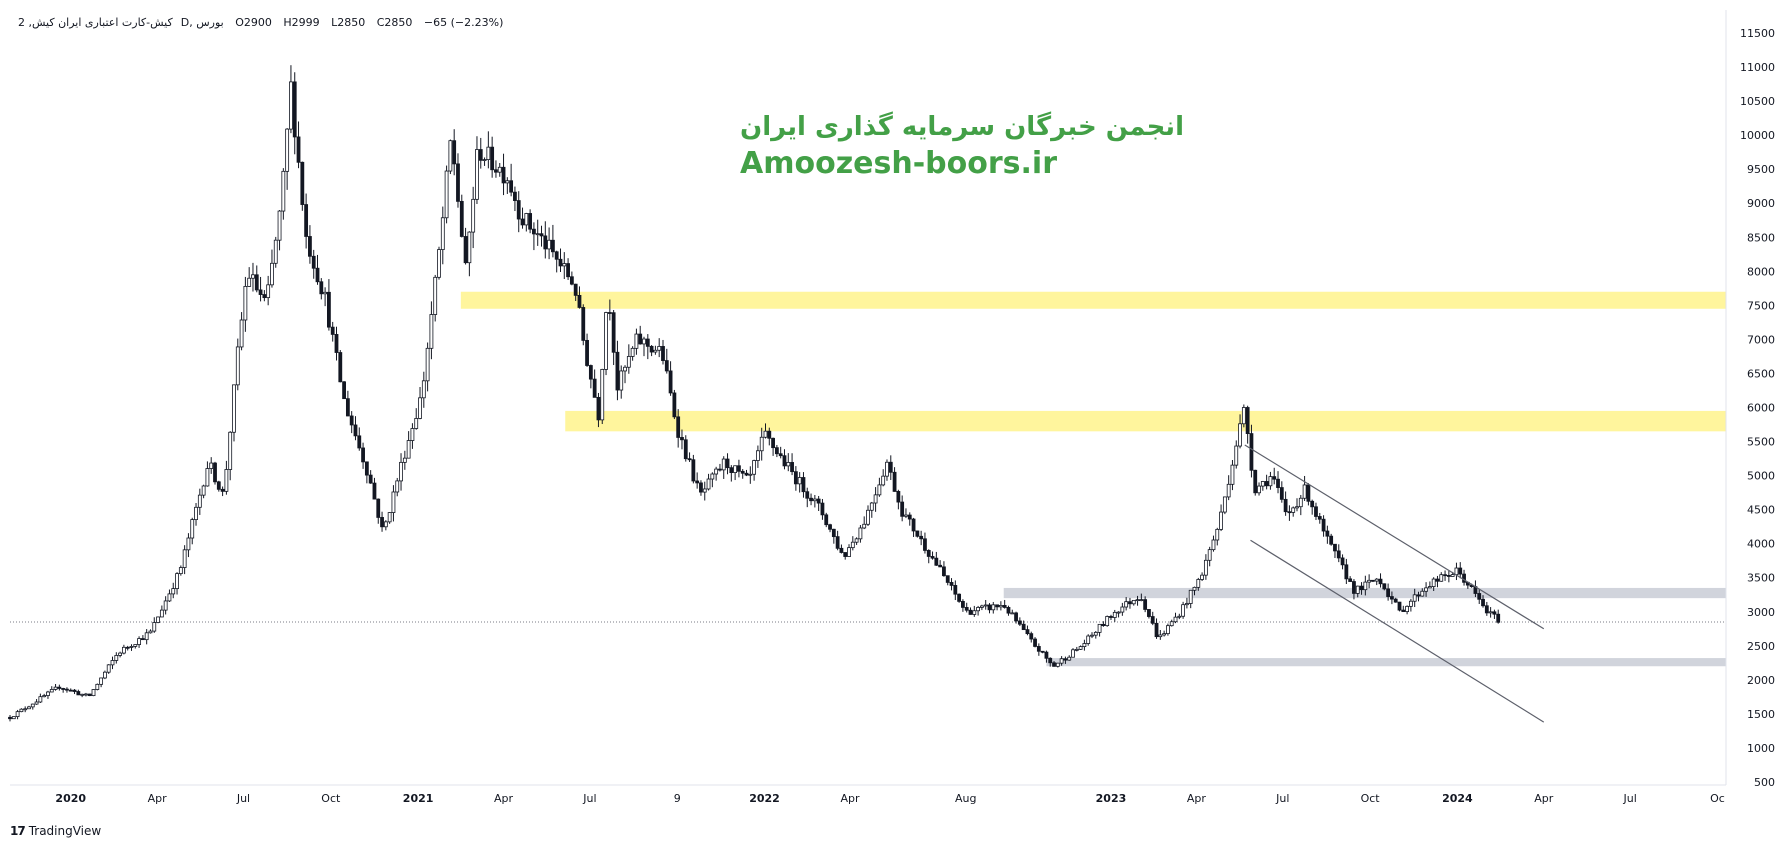 This screenshot has width=1790, height=847. I want to click on price-tick-label: 8000, so click(1761, 271).